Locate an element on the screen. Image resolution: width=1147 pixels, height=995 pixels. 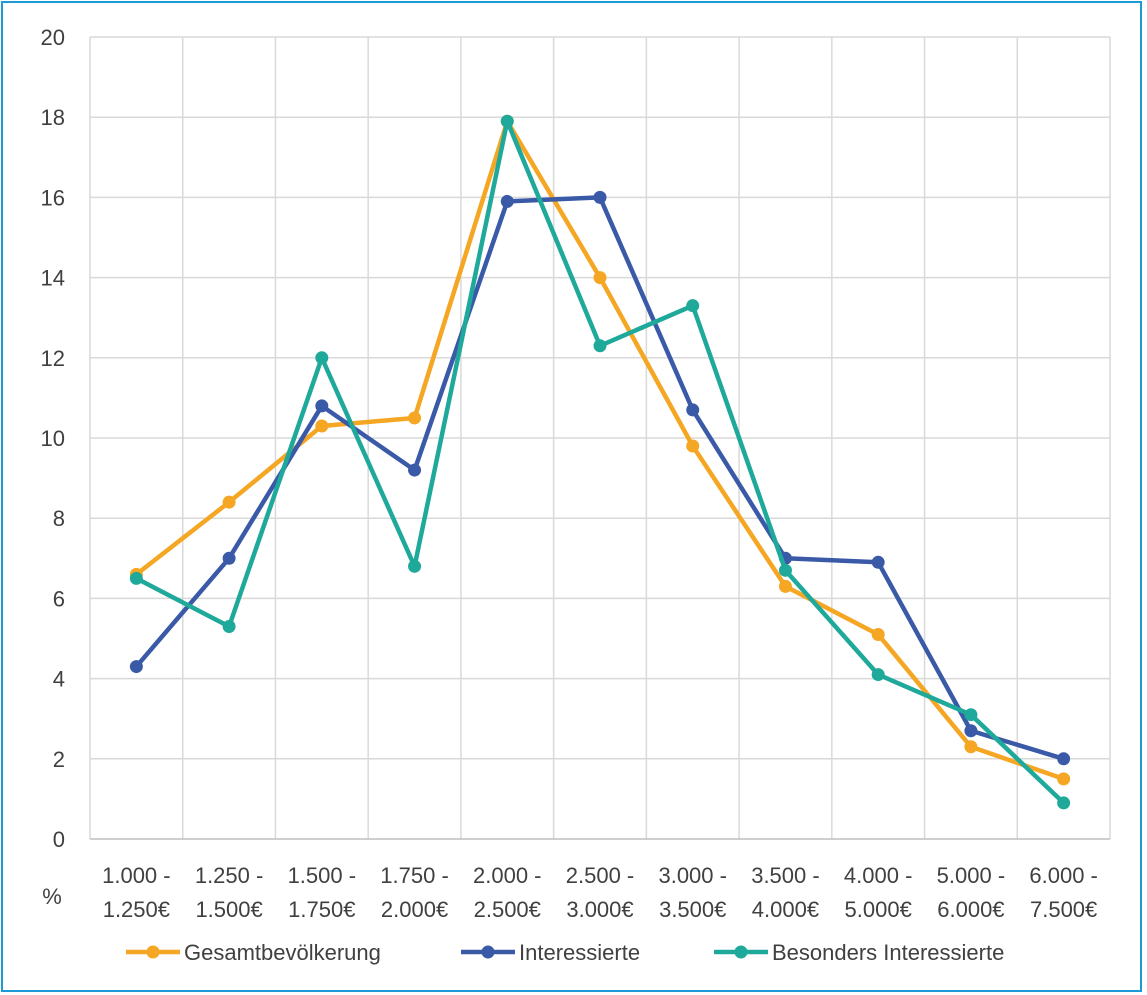
y-tick-label: 2 is located at coordinates (59, 759).